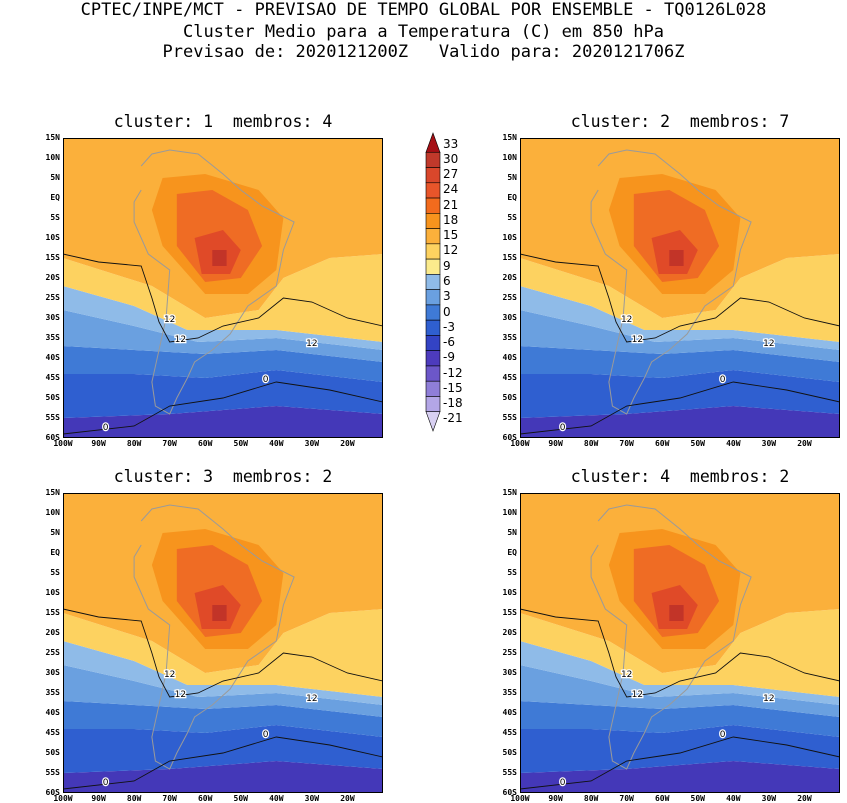  I want to click on lat-tick: 10S, so click(52, 237).